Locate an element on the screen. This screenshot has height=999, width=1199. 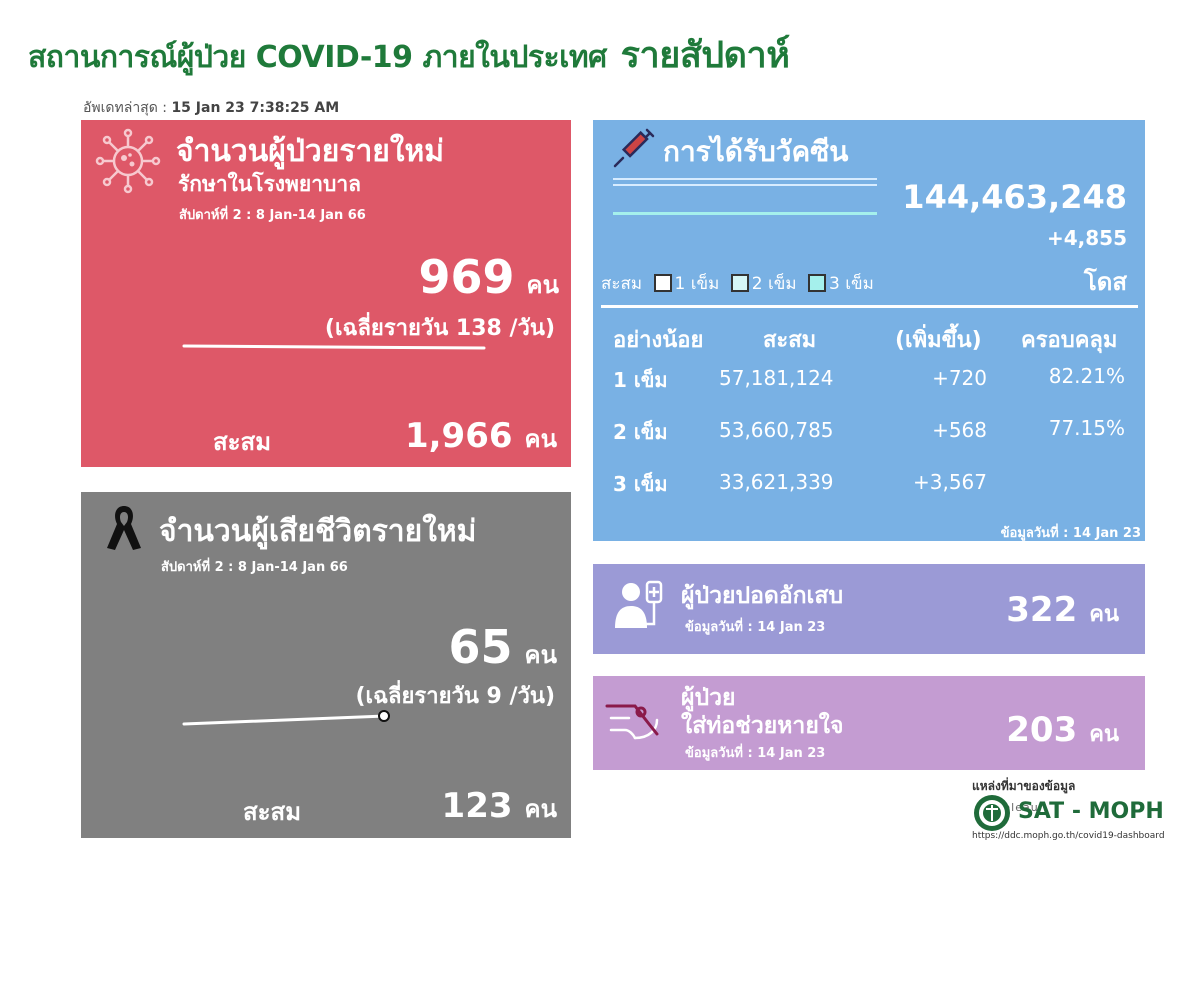
new-deaths-cumulative-unit: คน is located at coordinates (540, 809).